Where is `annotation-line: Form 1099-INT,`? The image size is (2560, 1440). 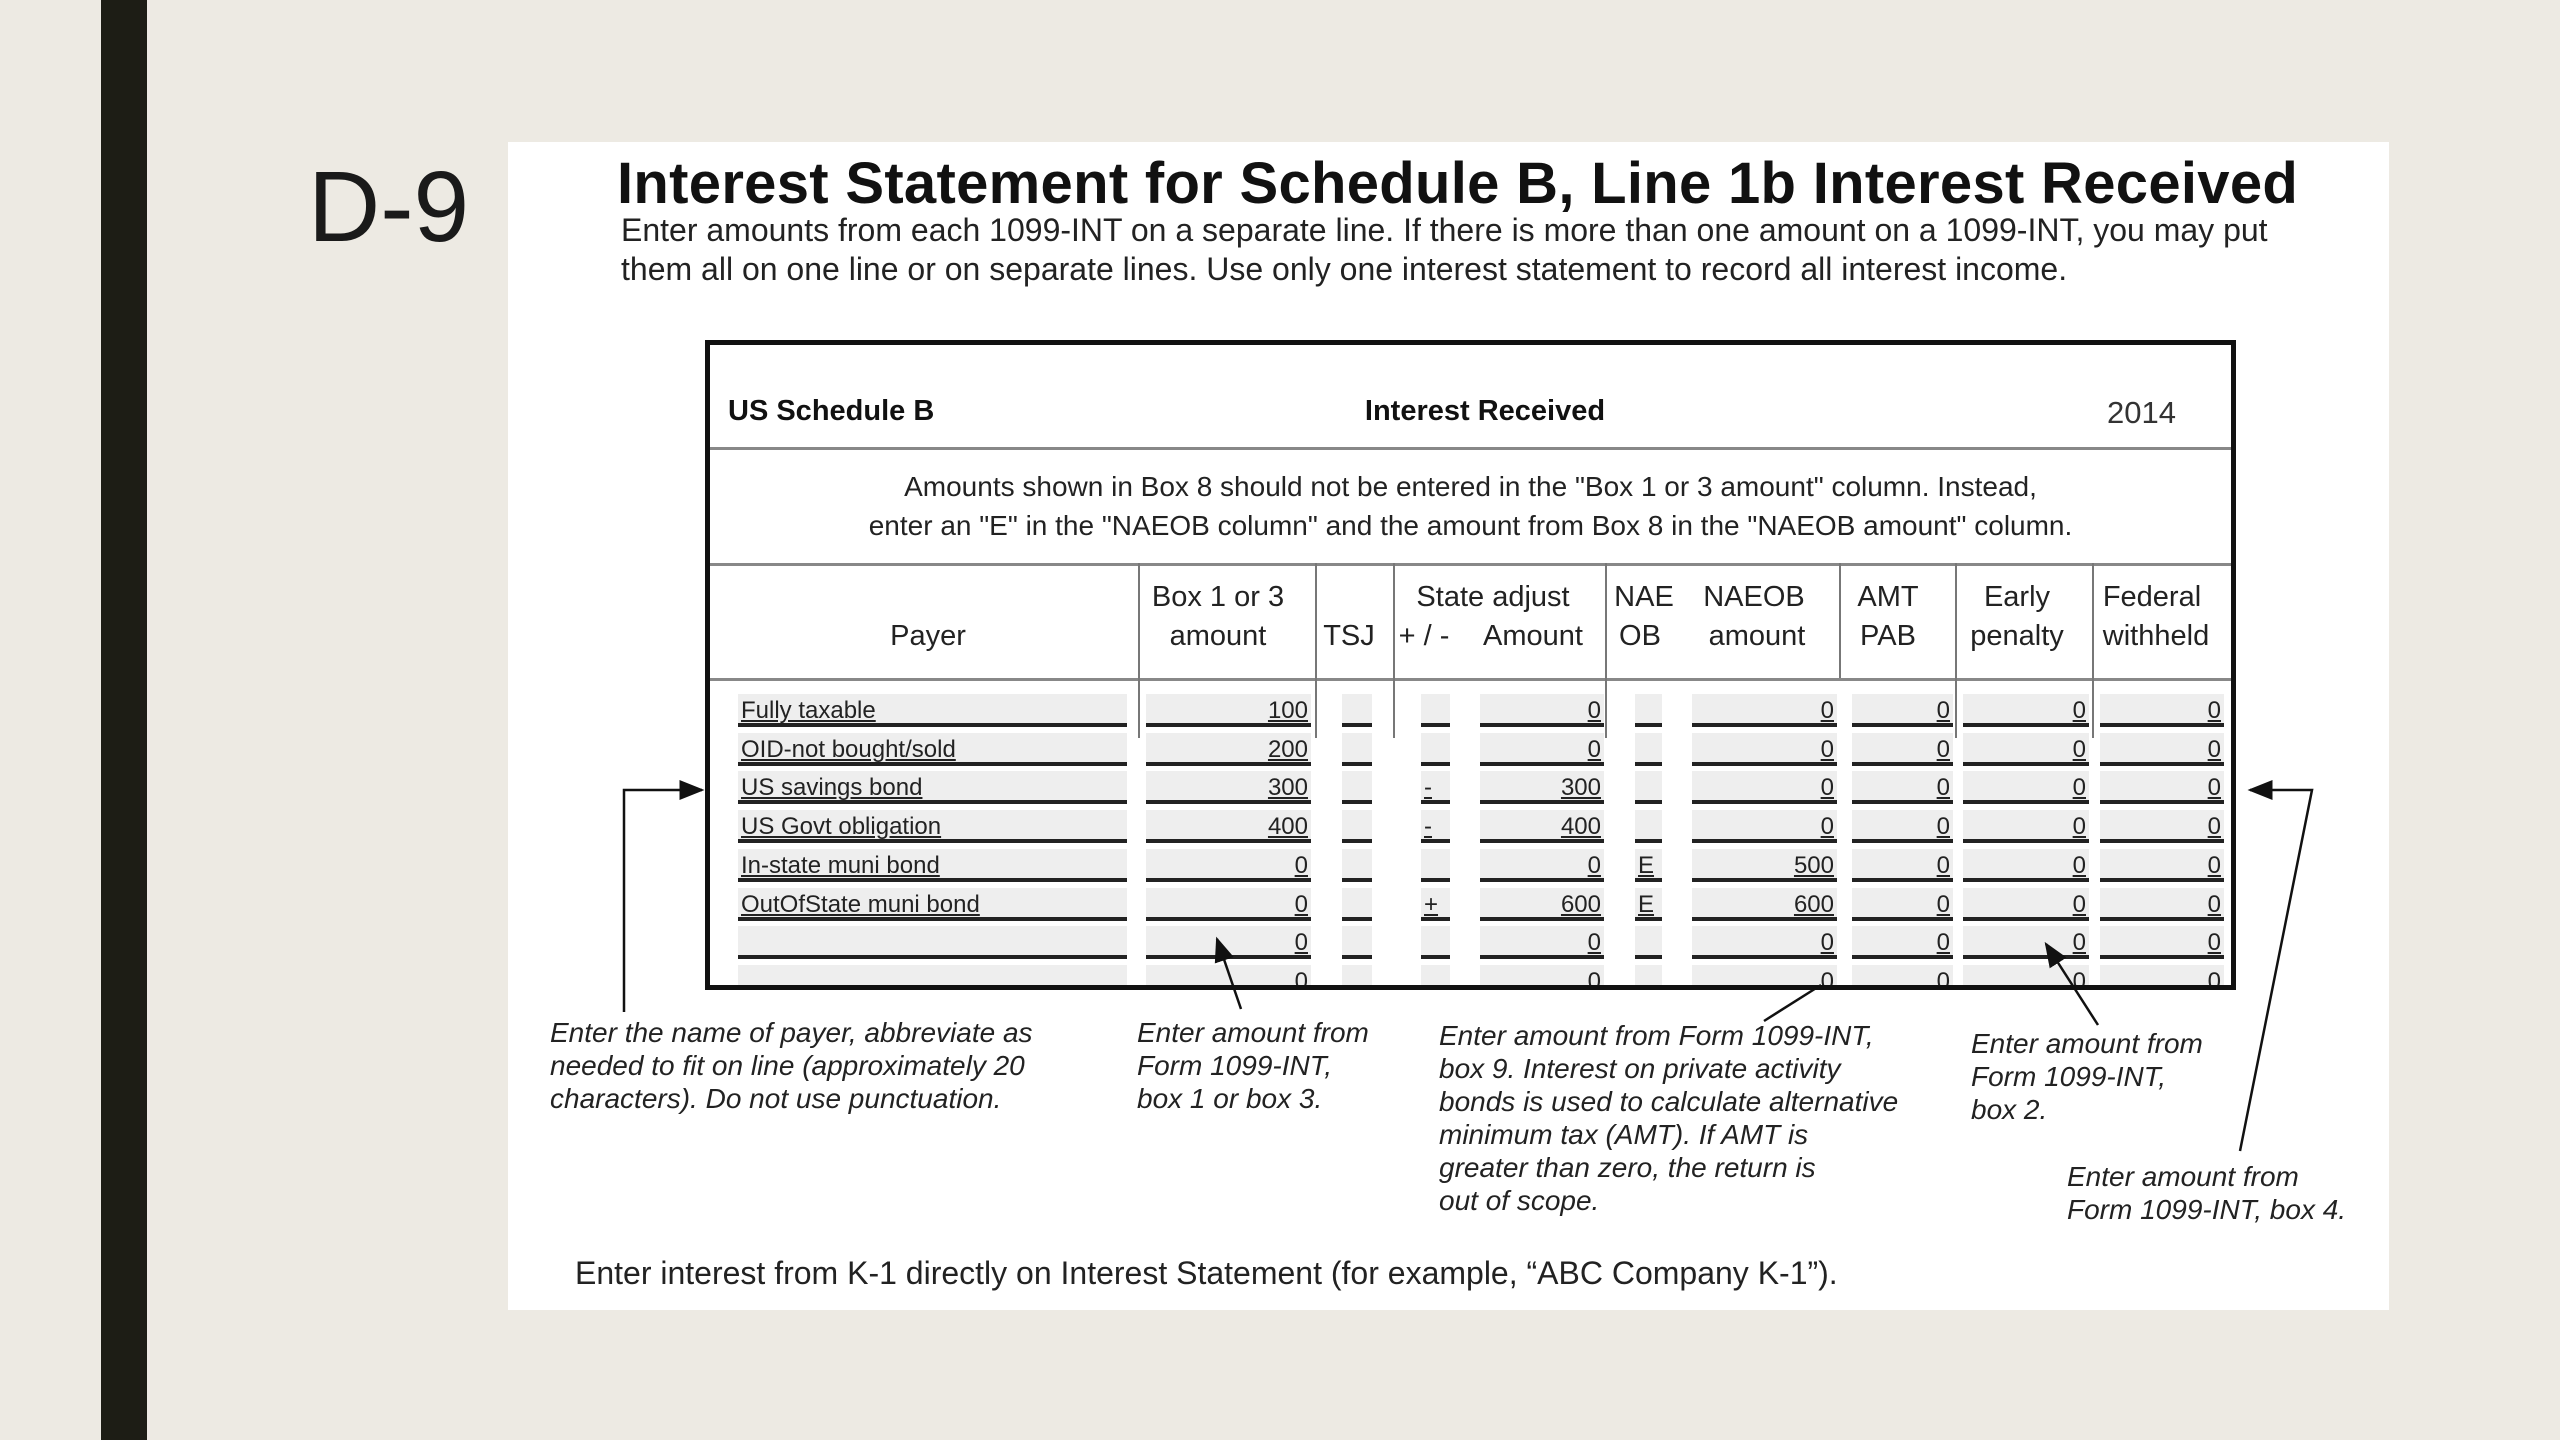
annotation-line: Form 1099-INT, is located at coordinates (1235, 1065).